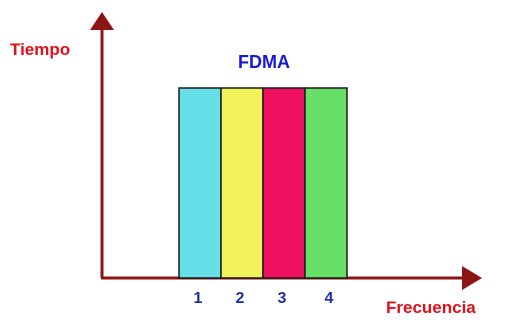 This screenshot has height=327, width=510. Describe the element at coordinates (240, 298) in the screenshot. I see `channel-number-2: 2` at that location.